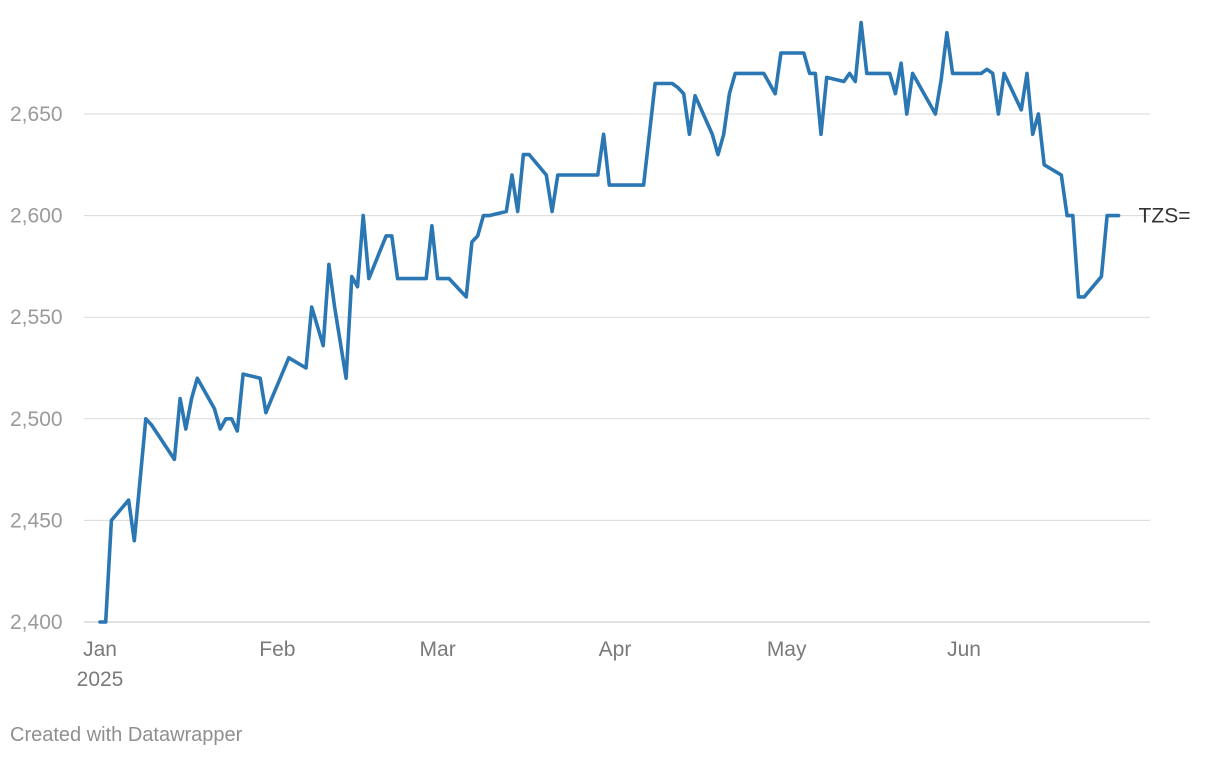 The image size is (1220, 760). Describe the element at coordinates (615, 649) in the screenshot. I see `x-tick-label-apr: Apr` at that location.